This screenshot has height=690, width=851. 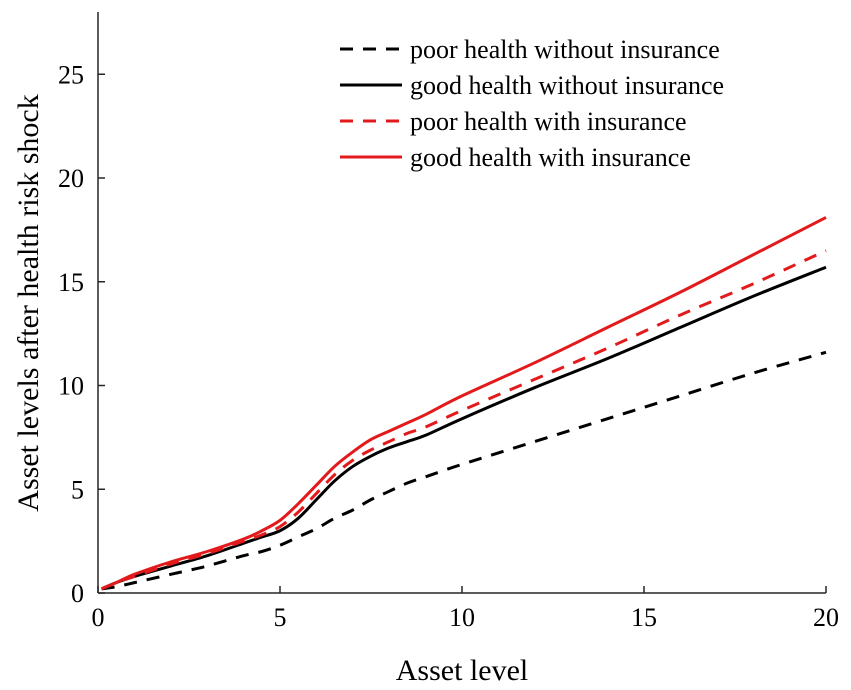 What do you see at coordinates (71, 386) in the screenshot?
I see `y-tick-label: 10` at bounding box center [71, 386].